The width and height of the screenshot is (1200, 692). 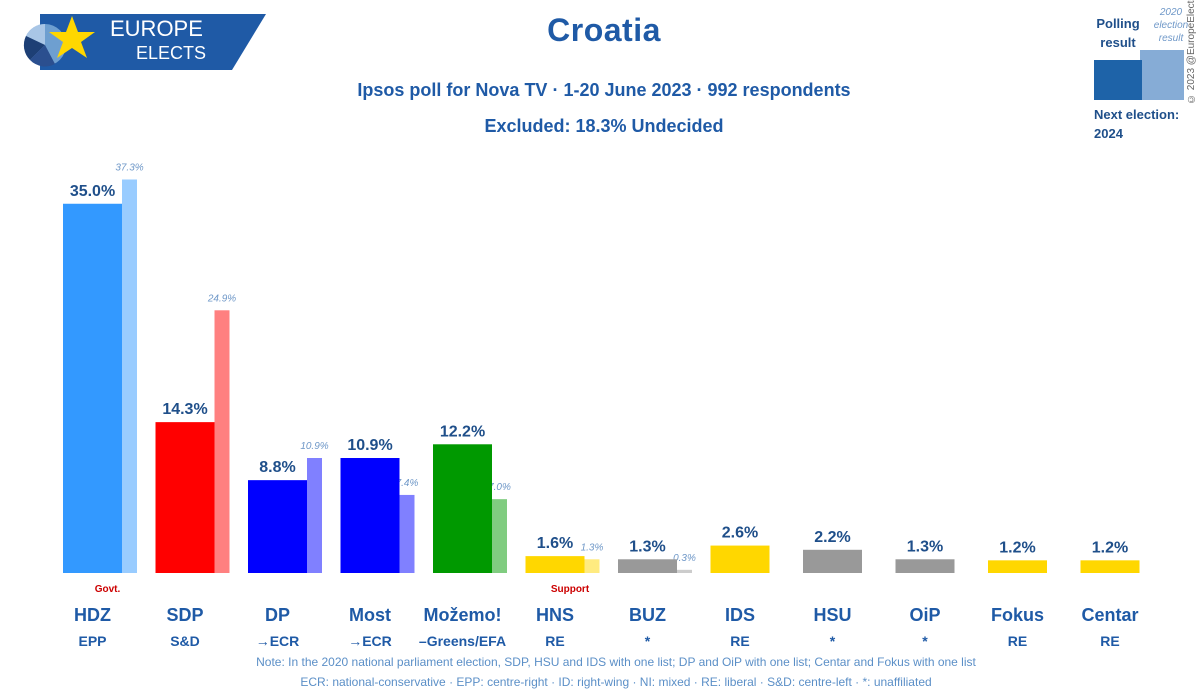 I want to click on prev-bar-buz, so click(x=684, y=571).